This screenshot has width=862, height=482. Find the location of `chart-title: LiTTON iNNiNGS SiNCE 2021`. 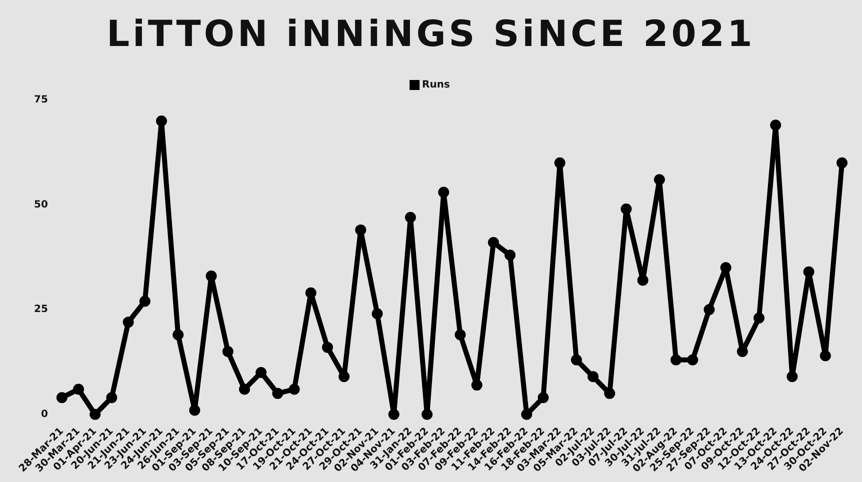

chart-title: LiTTON iNNiNGS SiNCE 2021 is located at coordinates (431, 34).